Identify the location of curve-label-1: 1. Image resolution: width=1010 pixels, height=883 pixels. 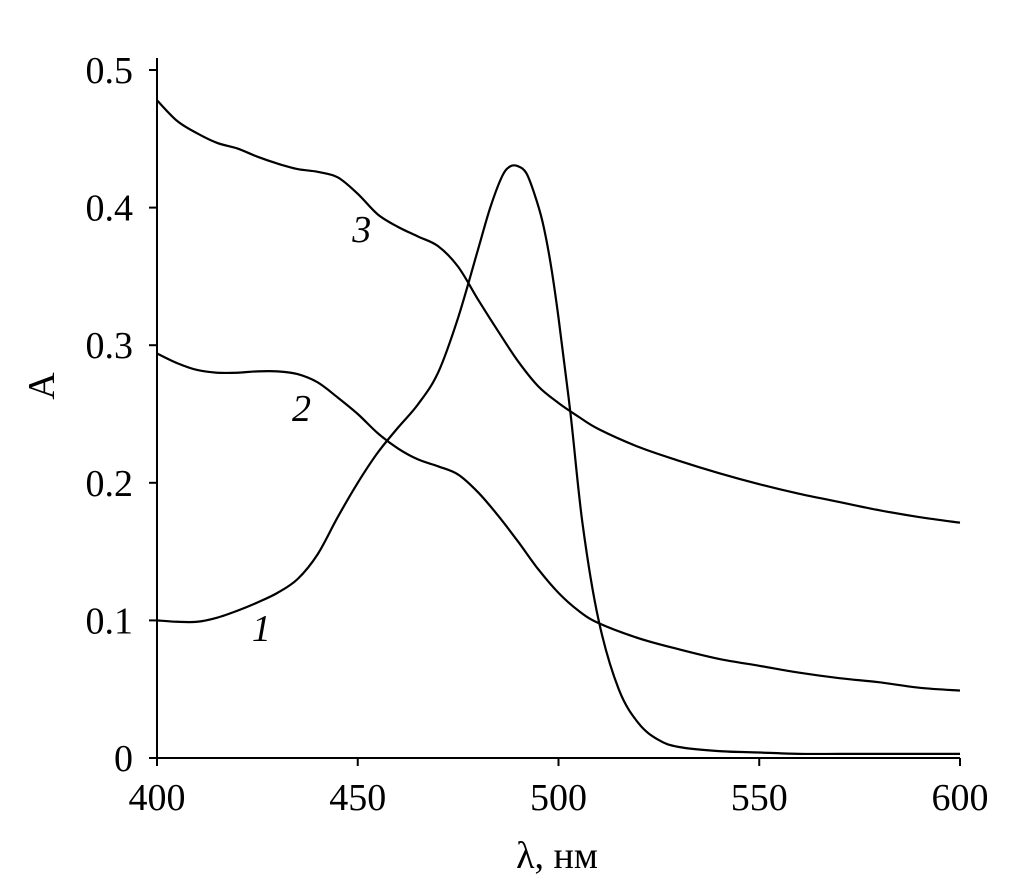
(261, 629).